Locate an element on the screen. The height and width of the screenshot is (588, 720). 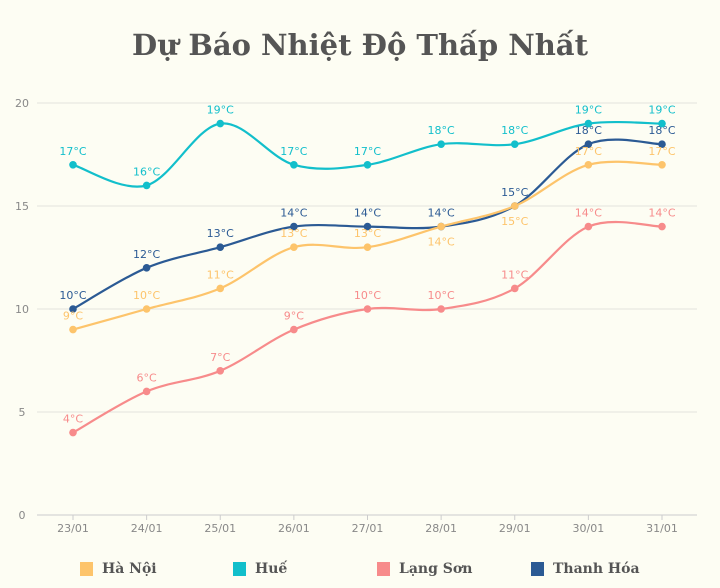
legend-item-hue: Huế is located at coordinates (260, 569).